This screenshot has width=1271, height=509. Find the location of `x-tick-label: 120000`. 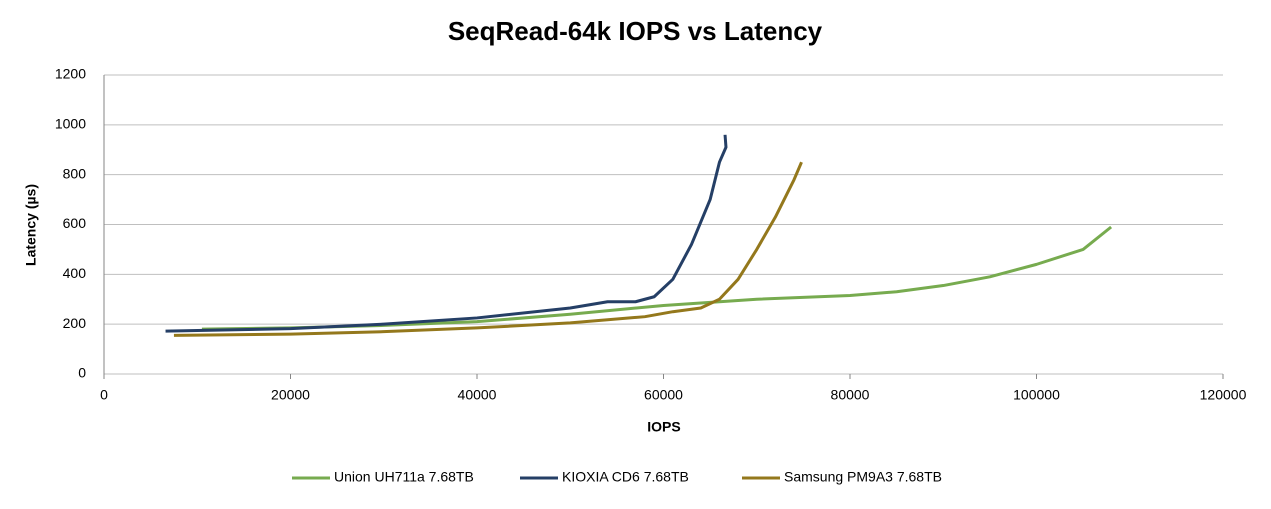

x-tick-label: 120000 is located at coordinates (1223, 395).